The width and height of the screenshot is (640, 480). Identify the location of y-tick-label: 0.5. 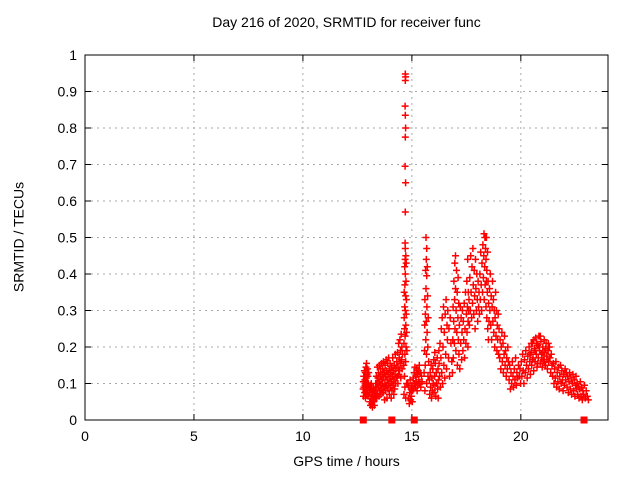
(68, 238).